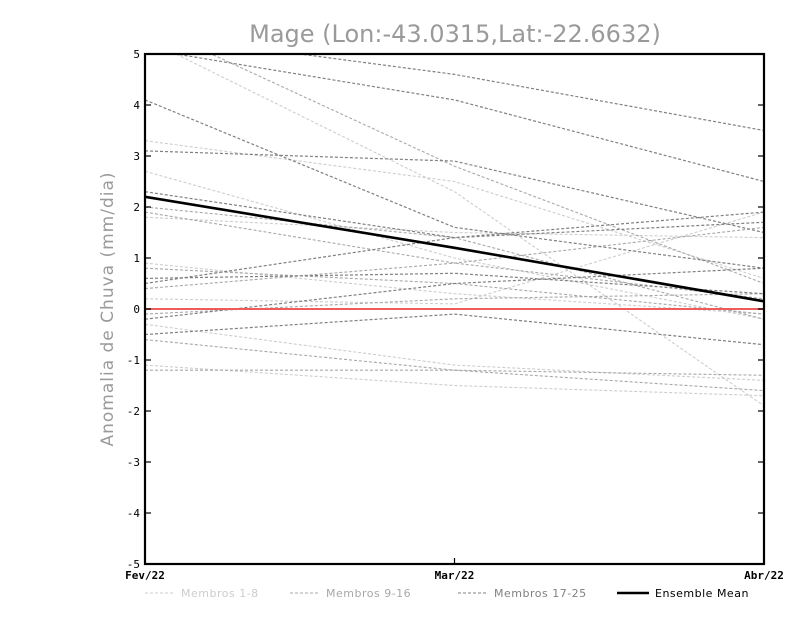  What do you see at coordinates (136, 105) in the screenshot?
I see `y-tick-label: 4` at bounding box center [136, 105].